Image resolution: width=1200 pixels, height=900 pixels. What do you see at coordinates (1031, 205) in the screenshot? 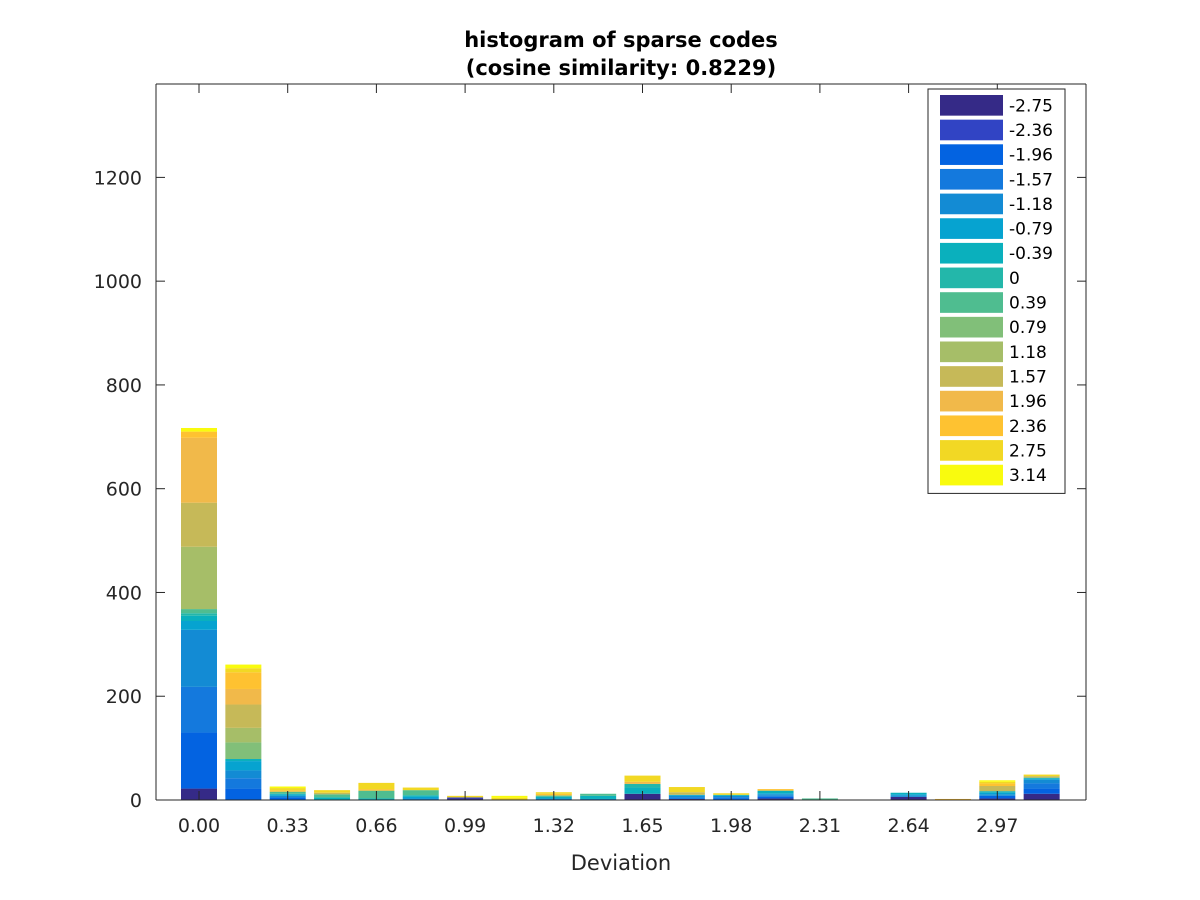
I see `legend-label: -1.18` at bounding box center [1031, 205].